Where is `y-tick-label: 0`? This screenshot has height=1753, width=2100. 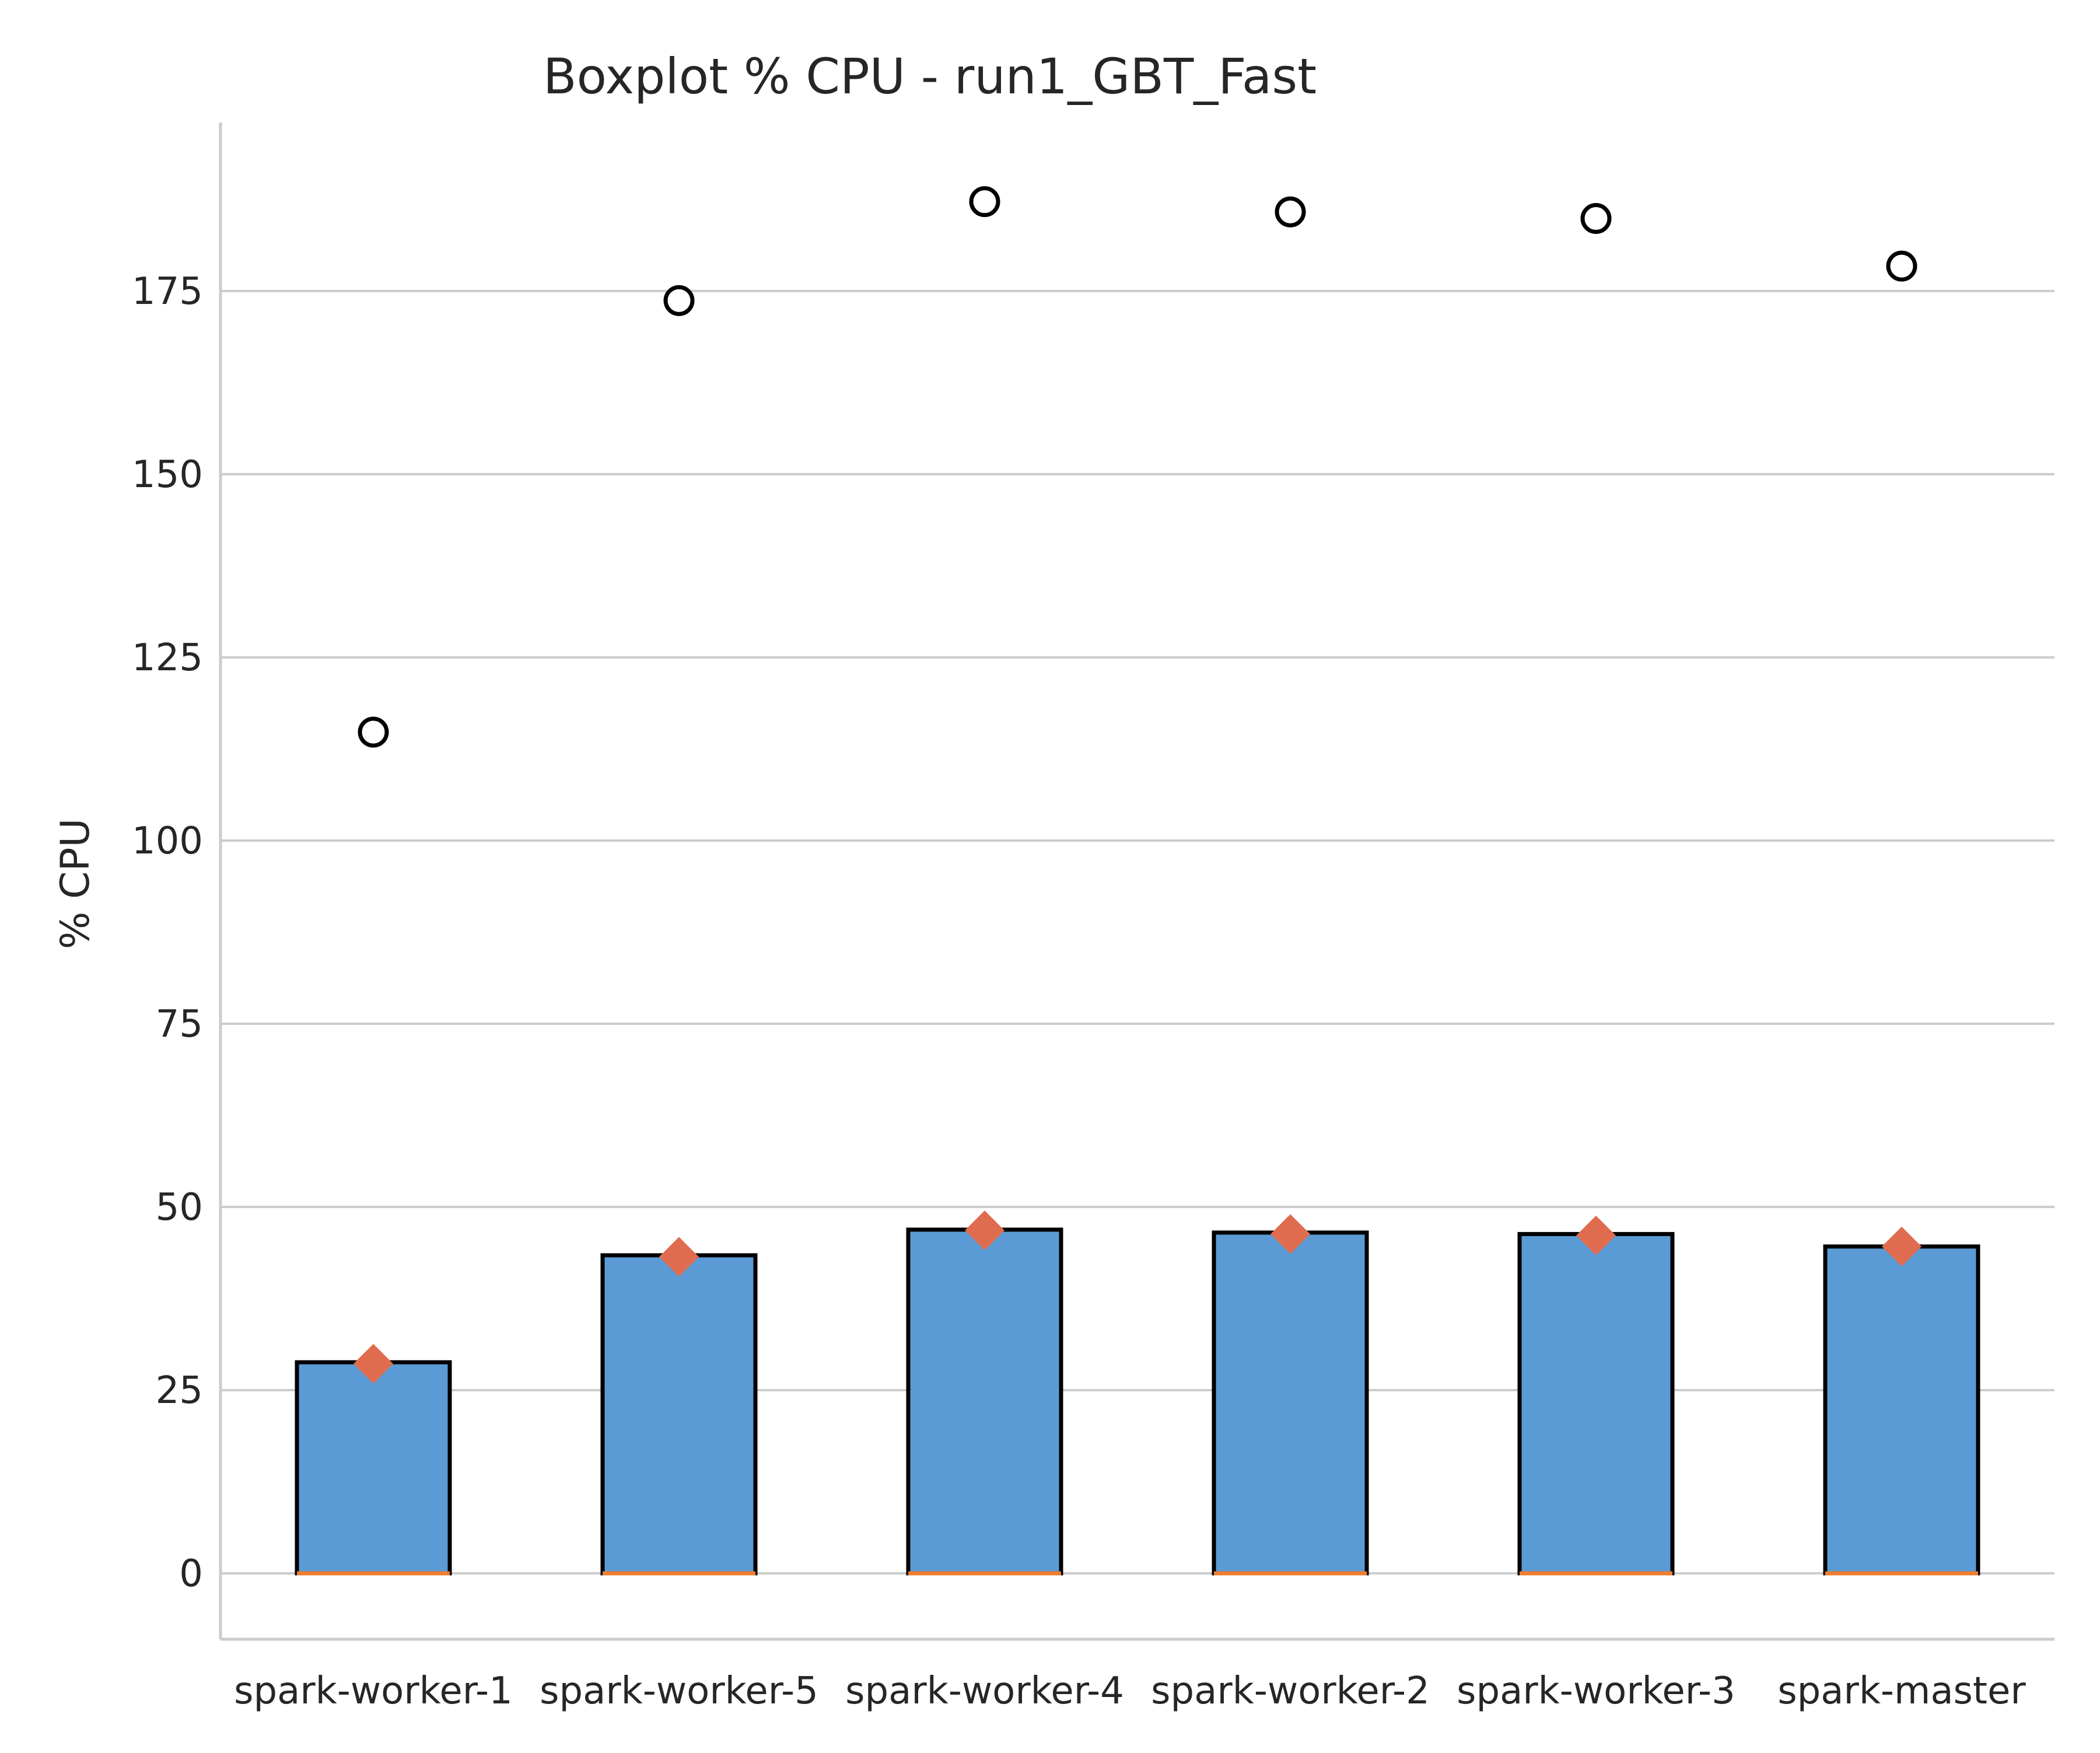
y-tick-label: 0 is located at coordinates (191, 1573).